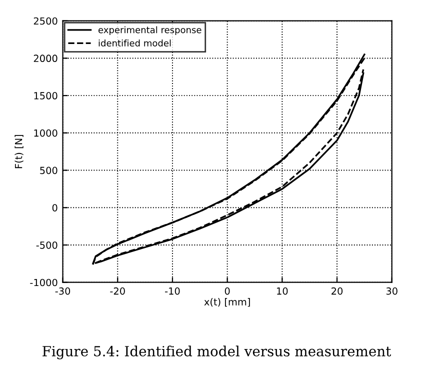  What do you see at coordinates (134, 43) in the screenshot?
I see `legend-label: identified model` at bounding box center [134, 43].